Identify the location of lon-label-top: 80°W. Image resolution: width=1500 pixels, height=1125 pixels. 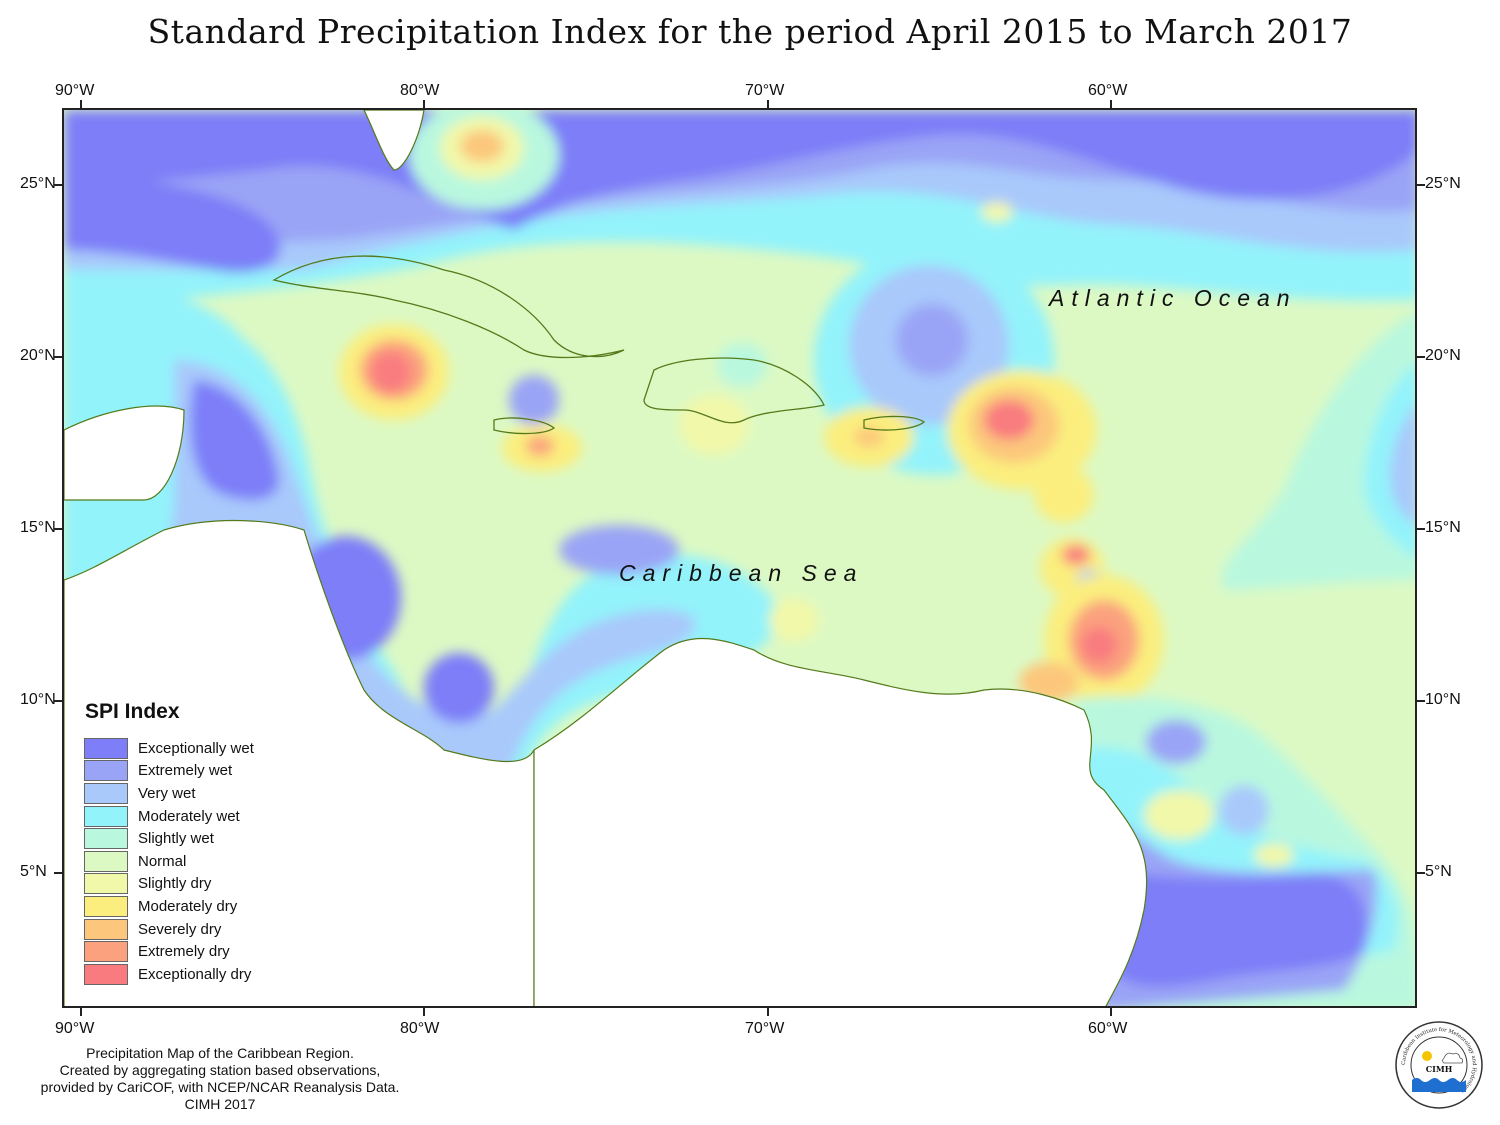
(420, 90).